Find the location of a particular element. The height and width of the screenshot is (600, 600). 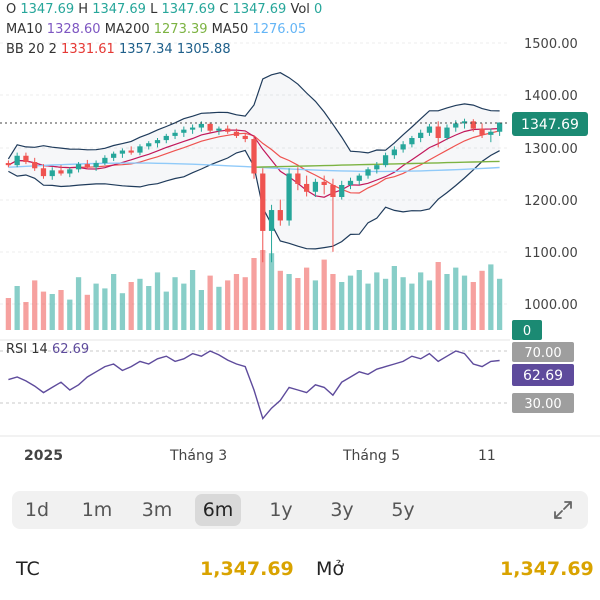

volume-bars is located at coordinates (254, 290).